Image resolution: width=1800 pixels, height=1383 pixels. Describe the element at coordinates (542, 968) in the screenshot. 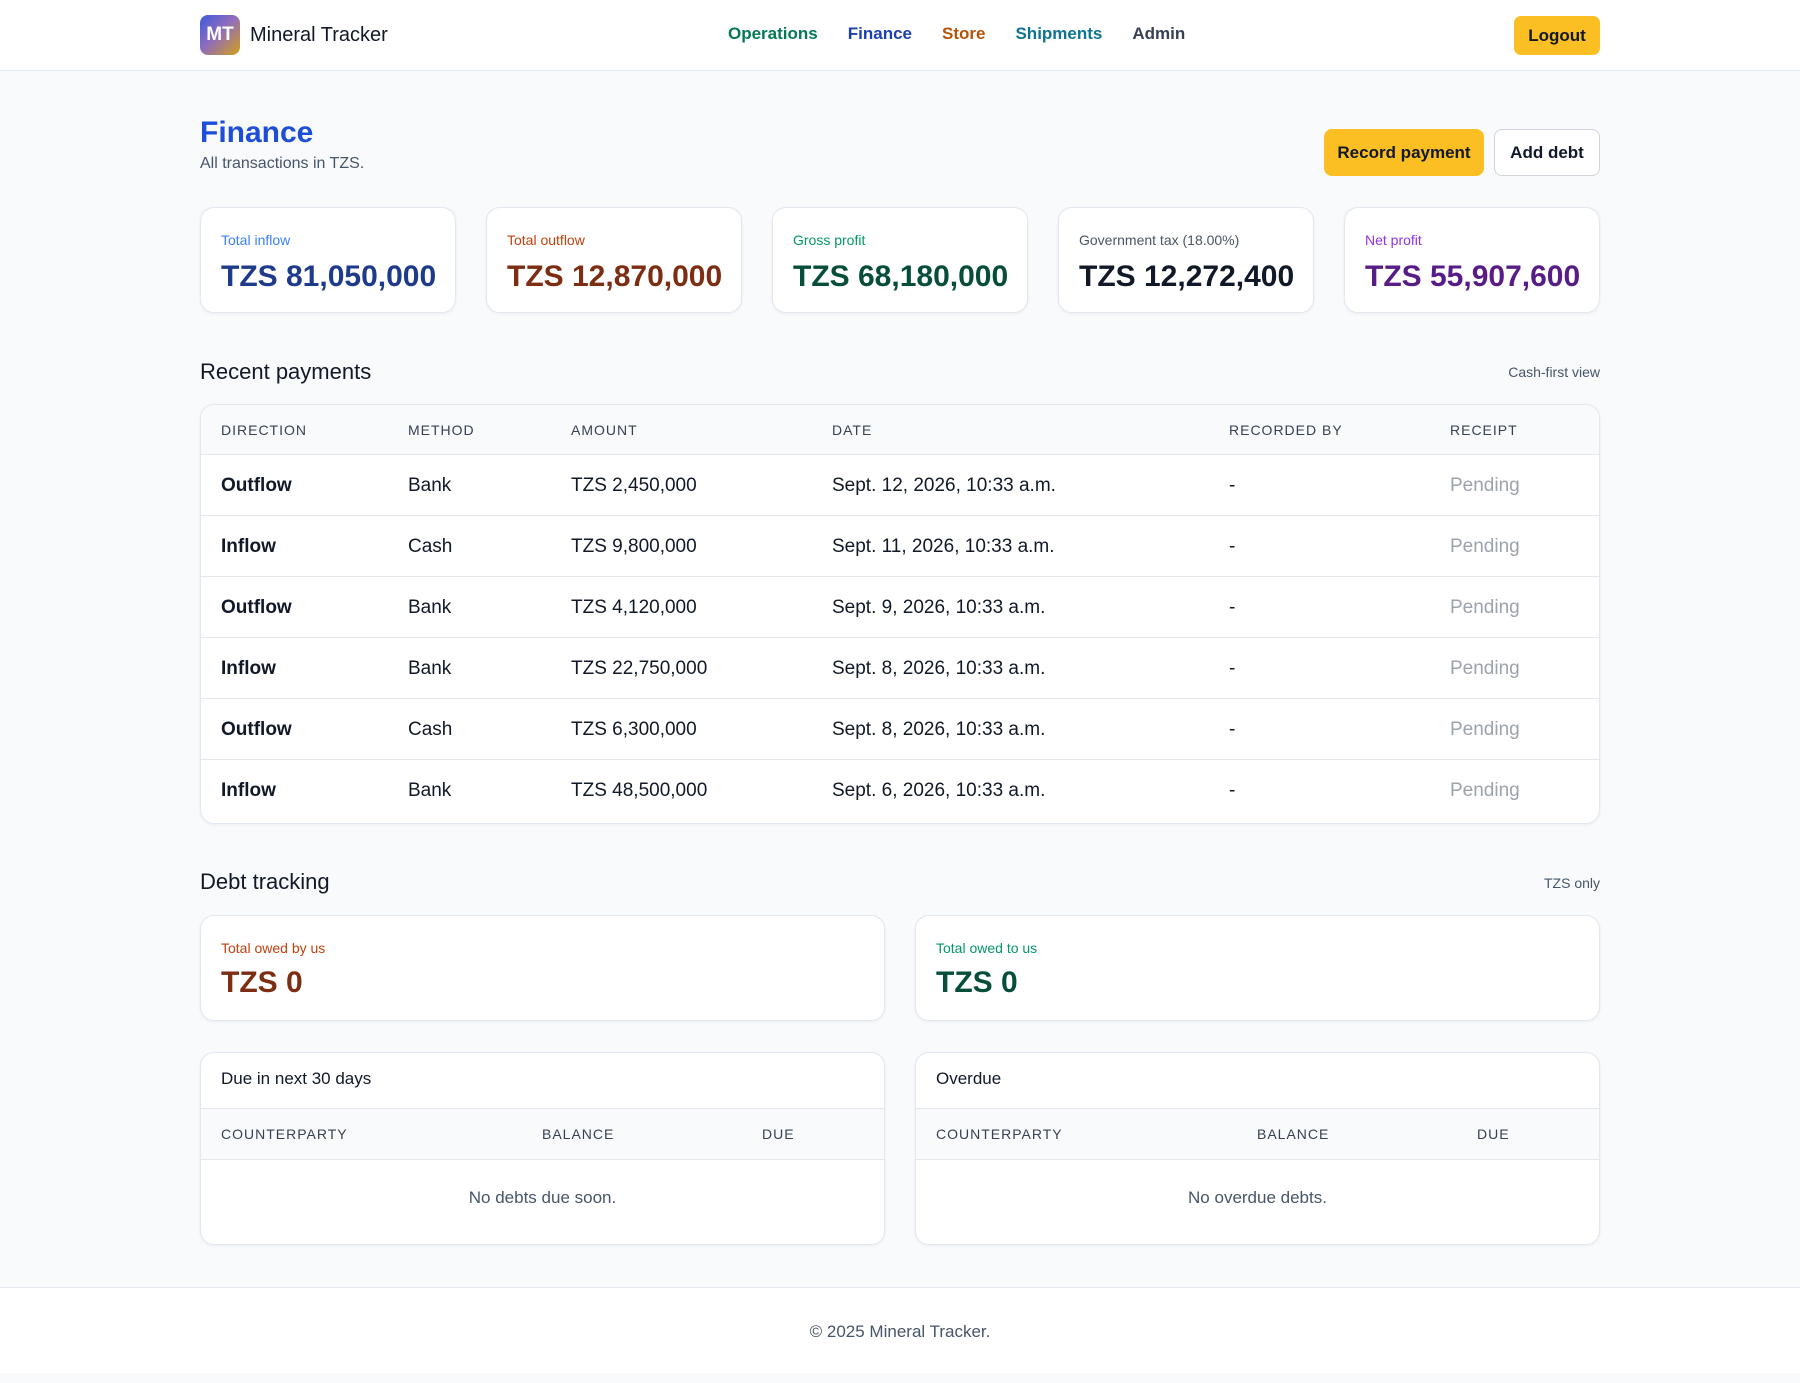

I see `owed-by-us-card: Total owed by us TZS 0` at that location.